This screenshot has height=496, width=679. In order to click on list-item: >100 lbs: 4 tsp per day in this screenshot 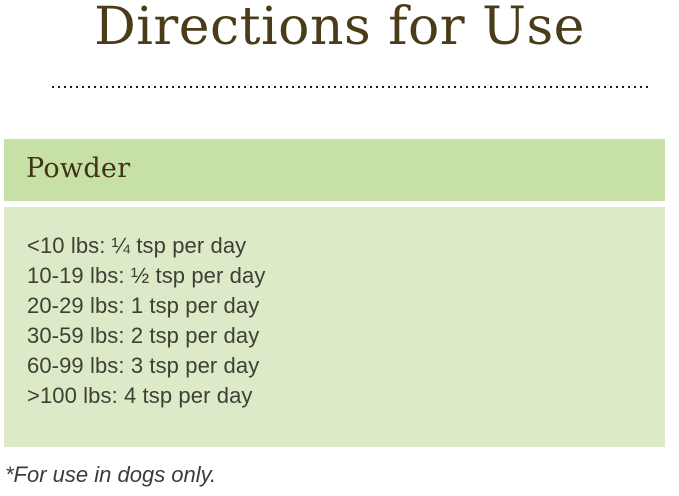, I will do `click(140, 395)`.